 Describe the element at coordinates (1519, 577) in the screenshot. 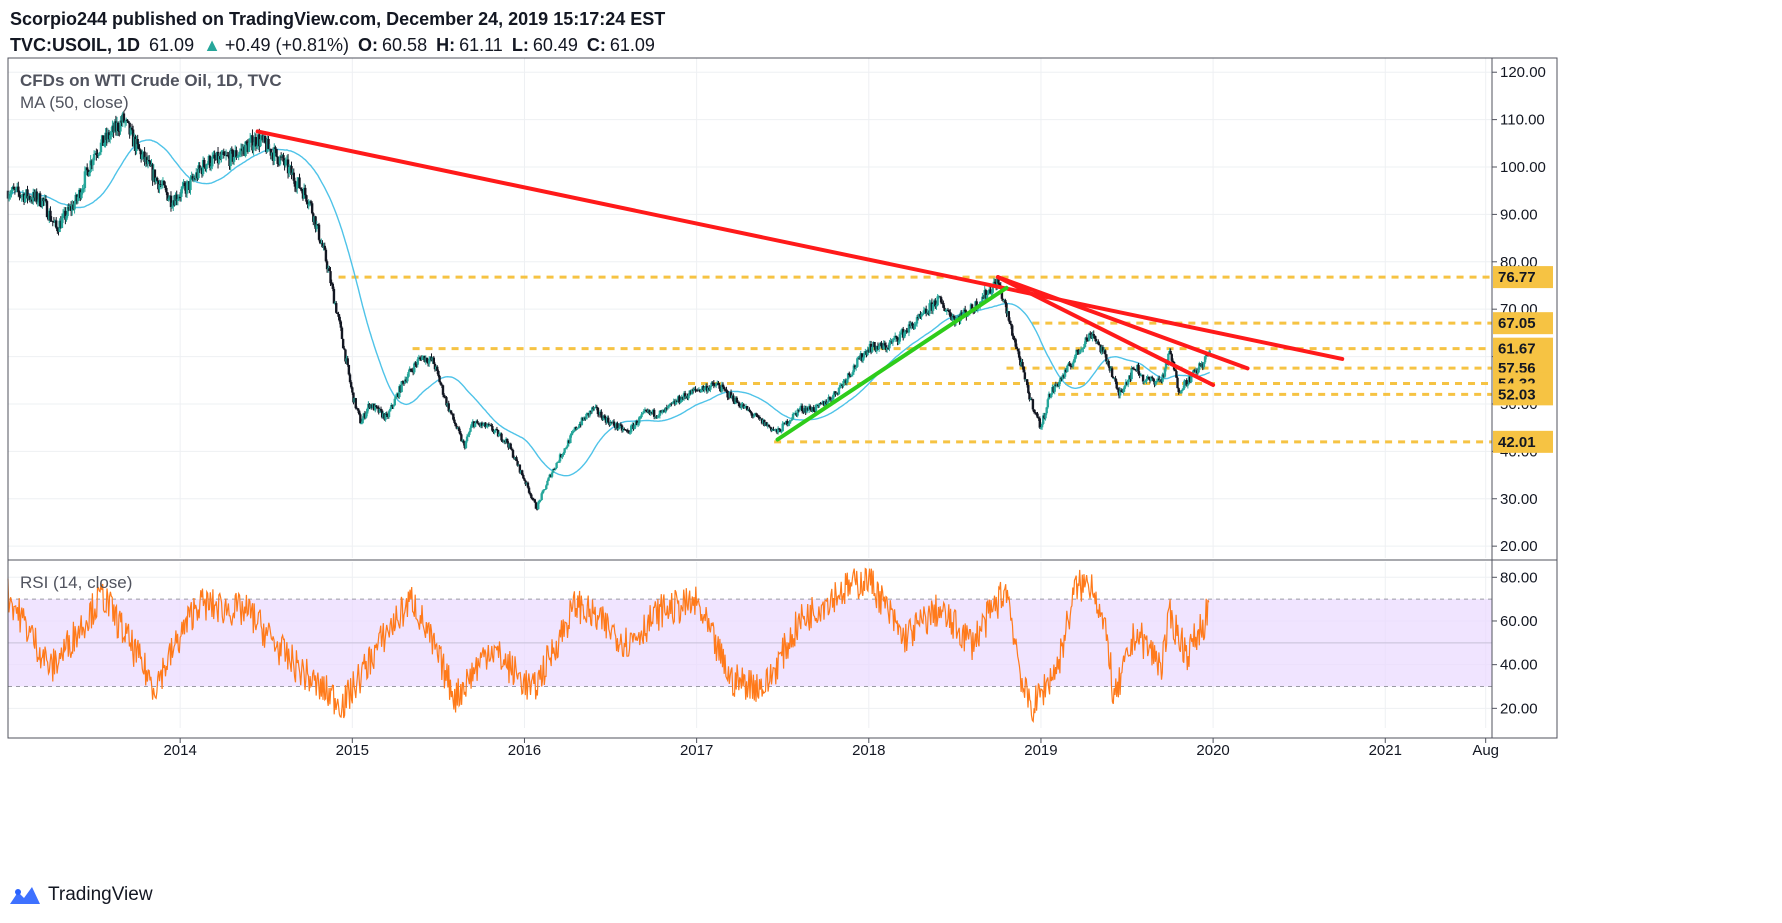

I see `rsi-tick-label: 80.00` at that location.